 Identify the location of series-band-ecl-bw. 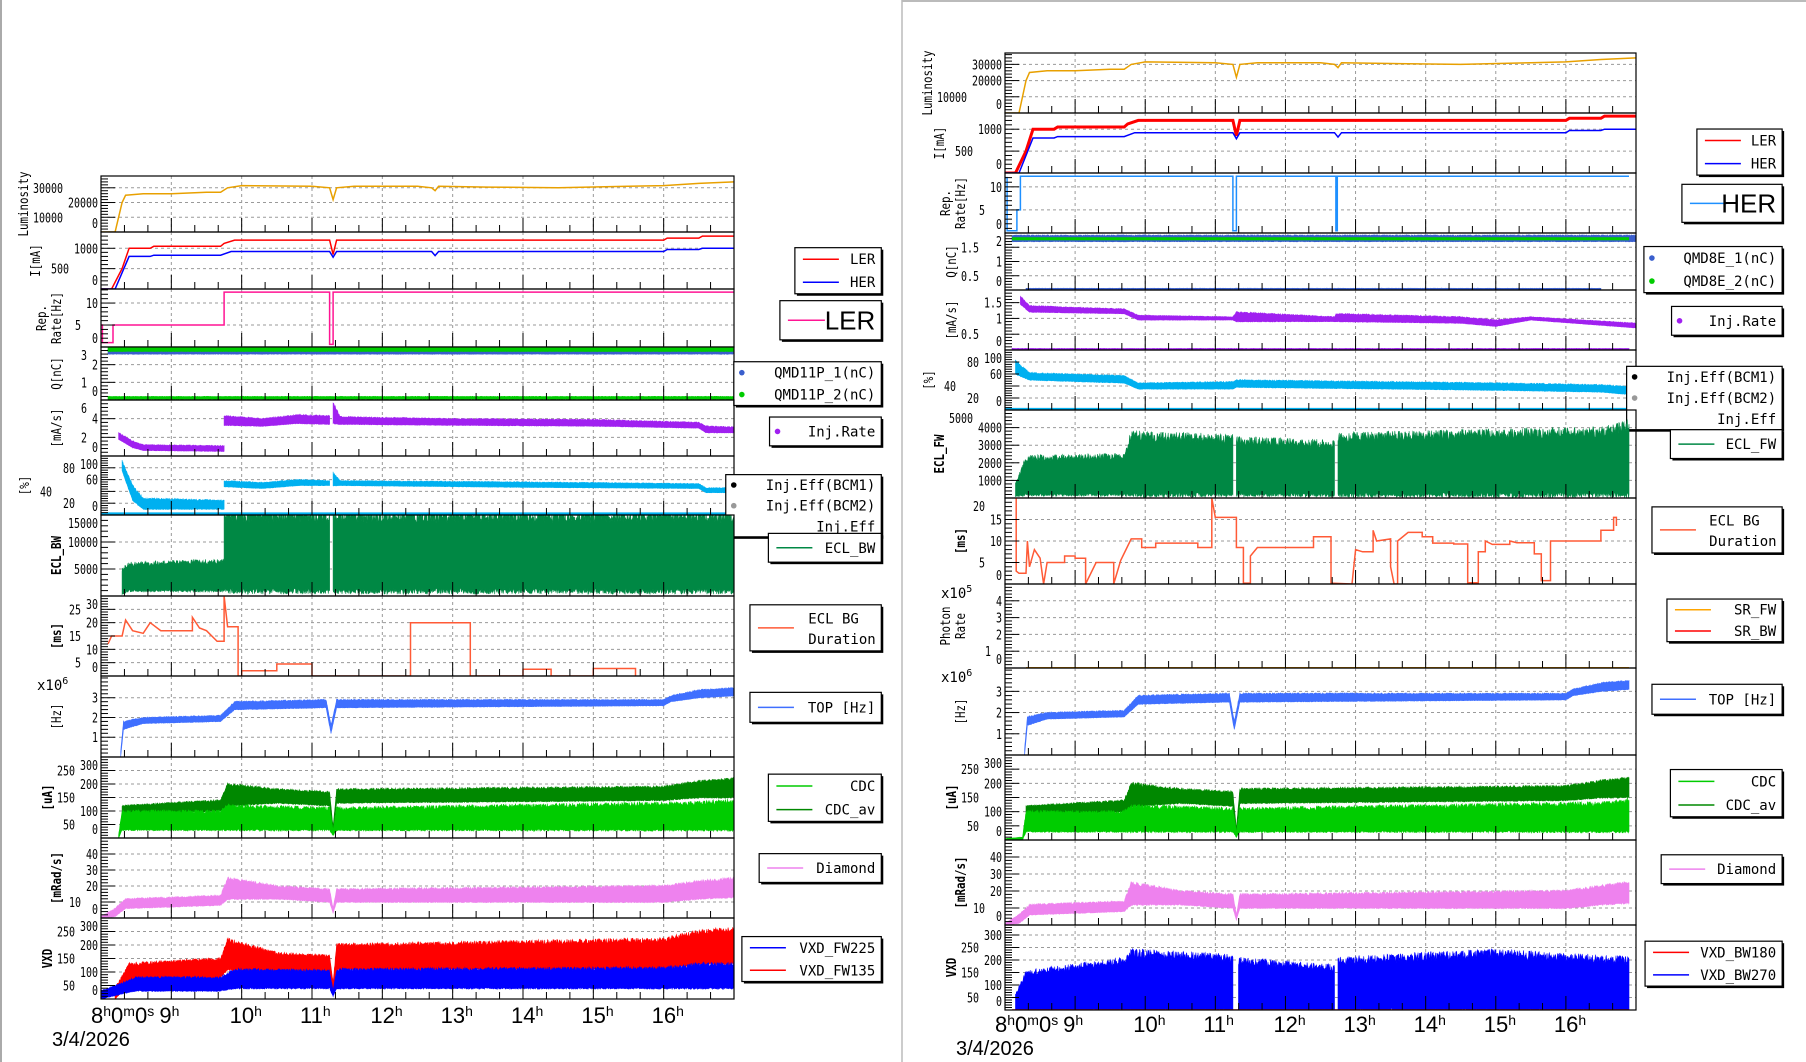
(173, 577).